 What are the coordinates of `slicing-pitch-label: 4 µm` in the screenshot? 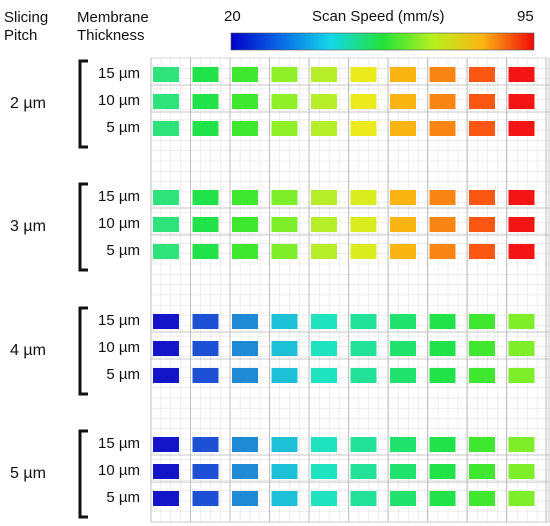 It's located at (28, 350).